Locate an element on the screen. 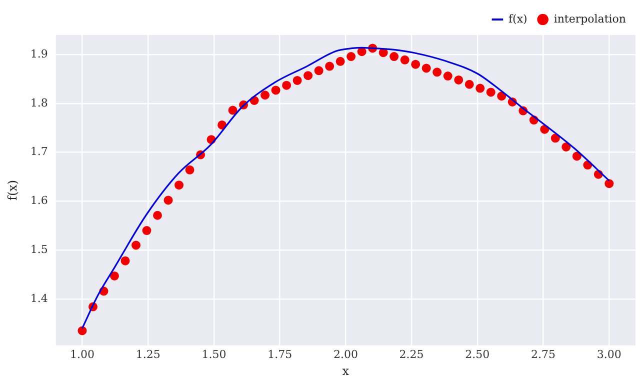  x-tick-label: 2.00 is located at coordinates (345, 354).